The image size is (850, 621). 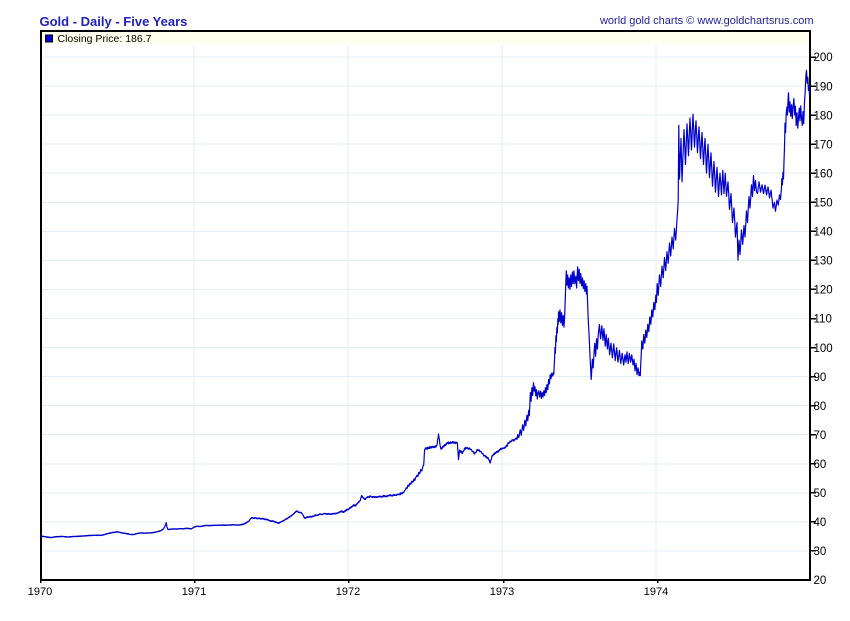 What do you see at coordinates (40, 592) in the screenshot?
I see `svg-text: 1970` at bounding box center [40, 592].